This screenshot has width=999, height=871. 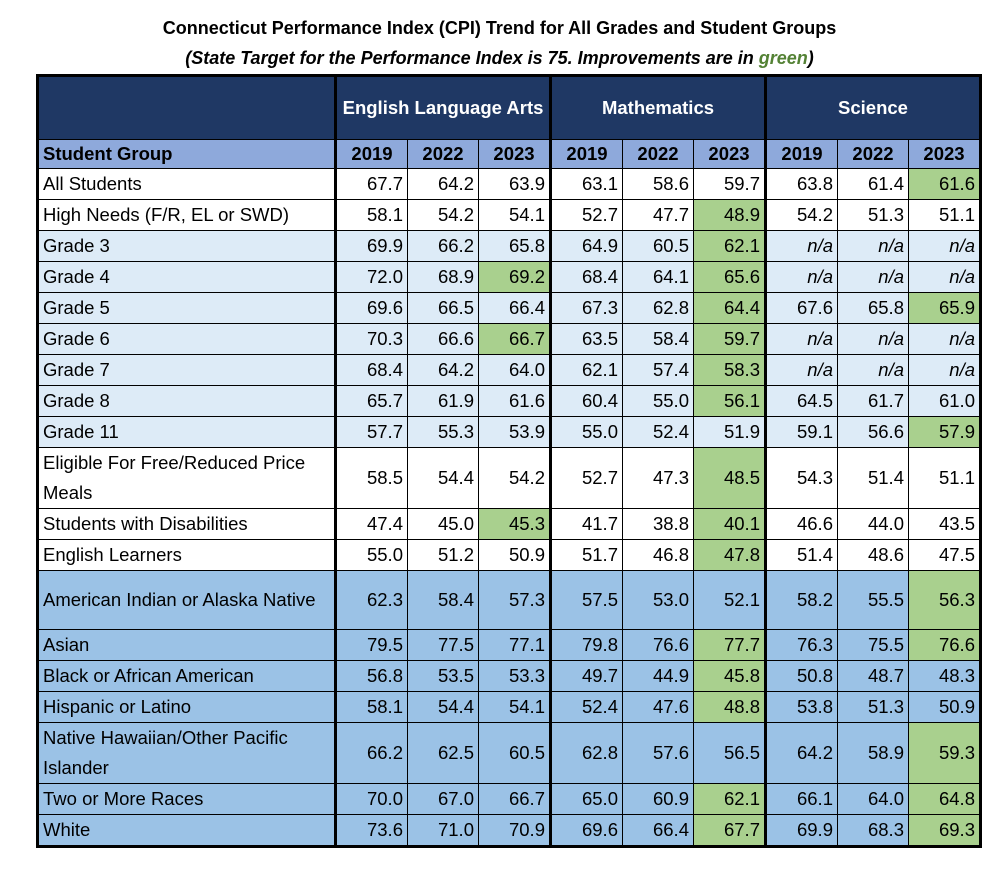 I want to click on score-cell: 66.1, so click(x=801, y=799).